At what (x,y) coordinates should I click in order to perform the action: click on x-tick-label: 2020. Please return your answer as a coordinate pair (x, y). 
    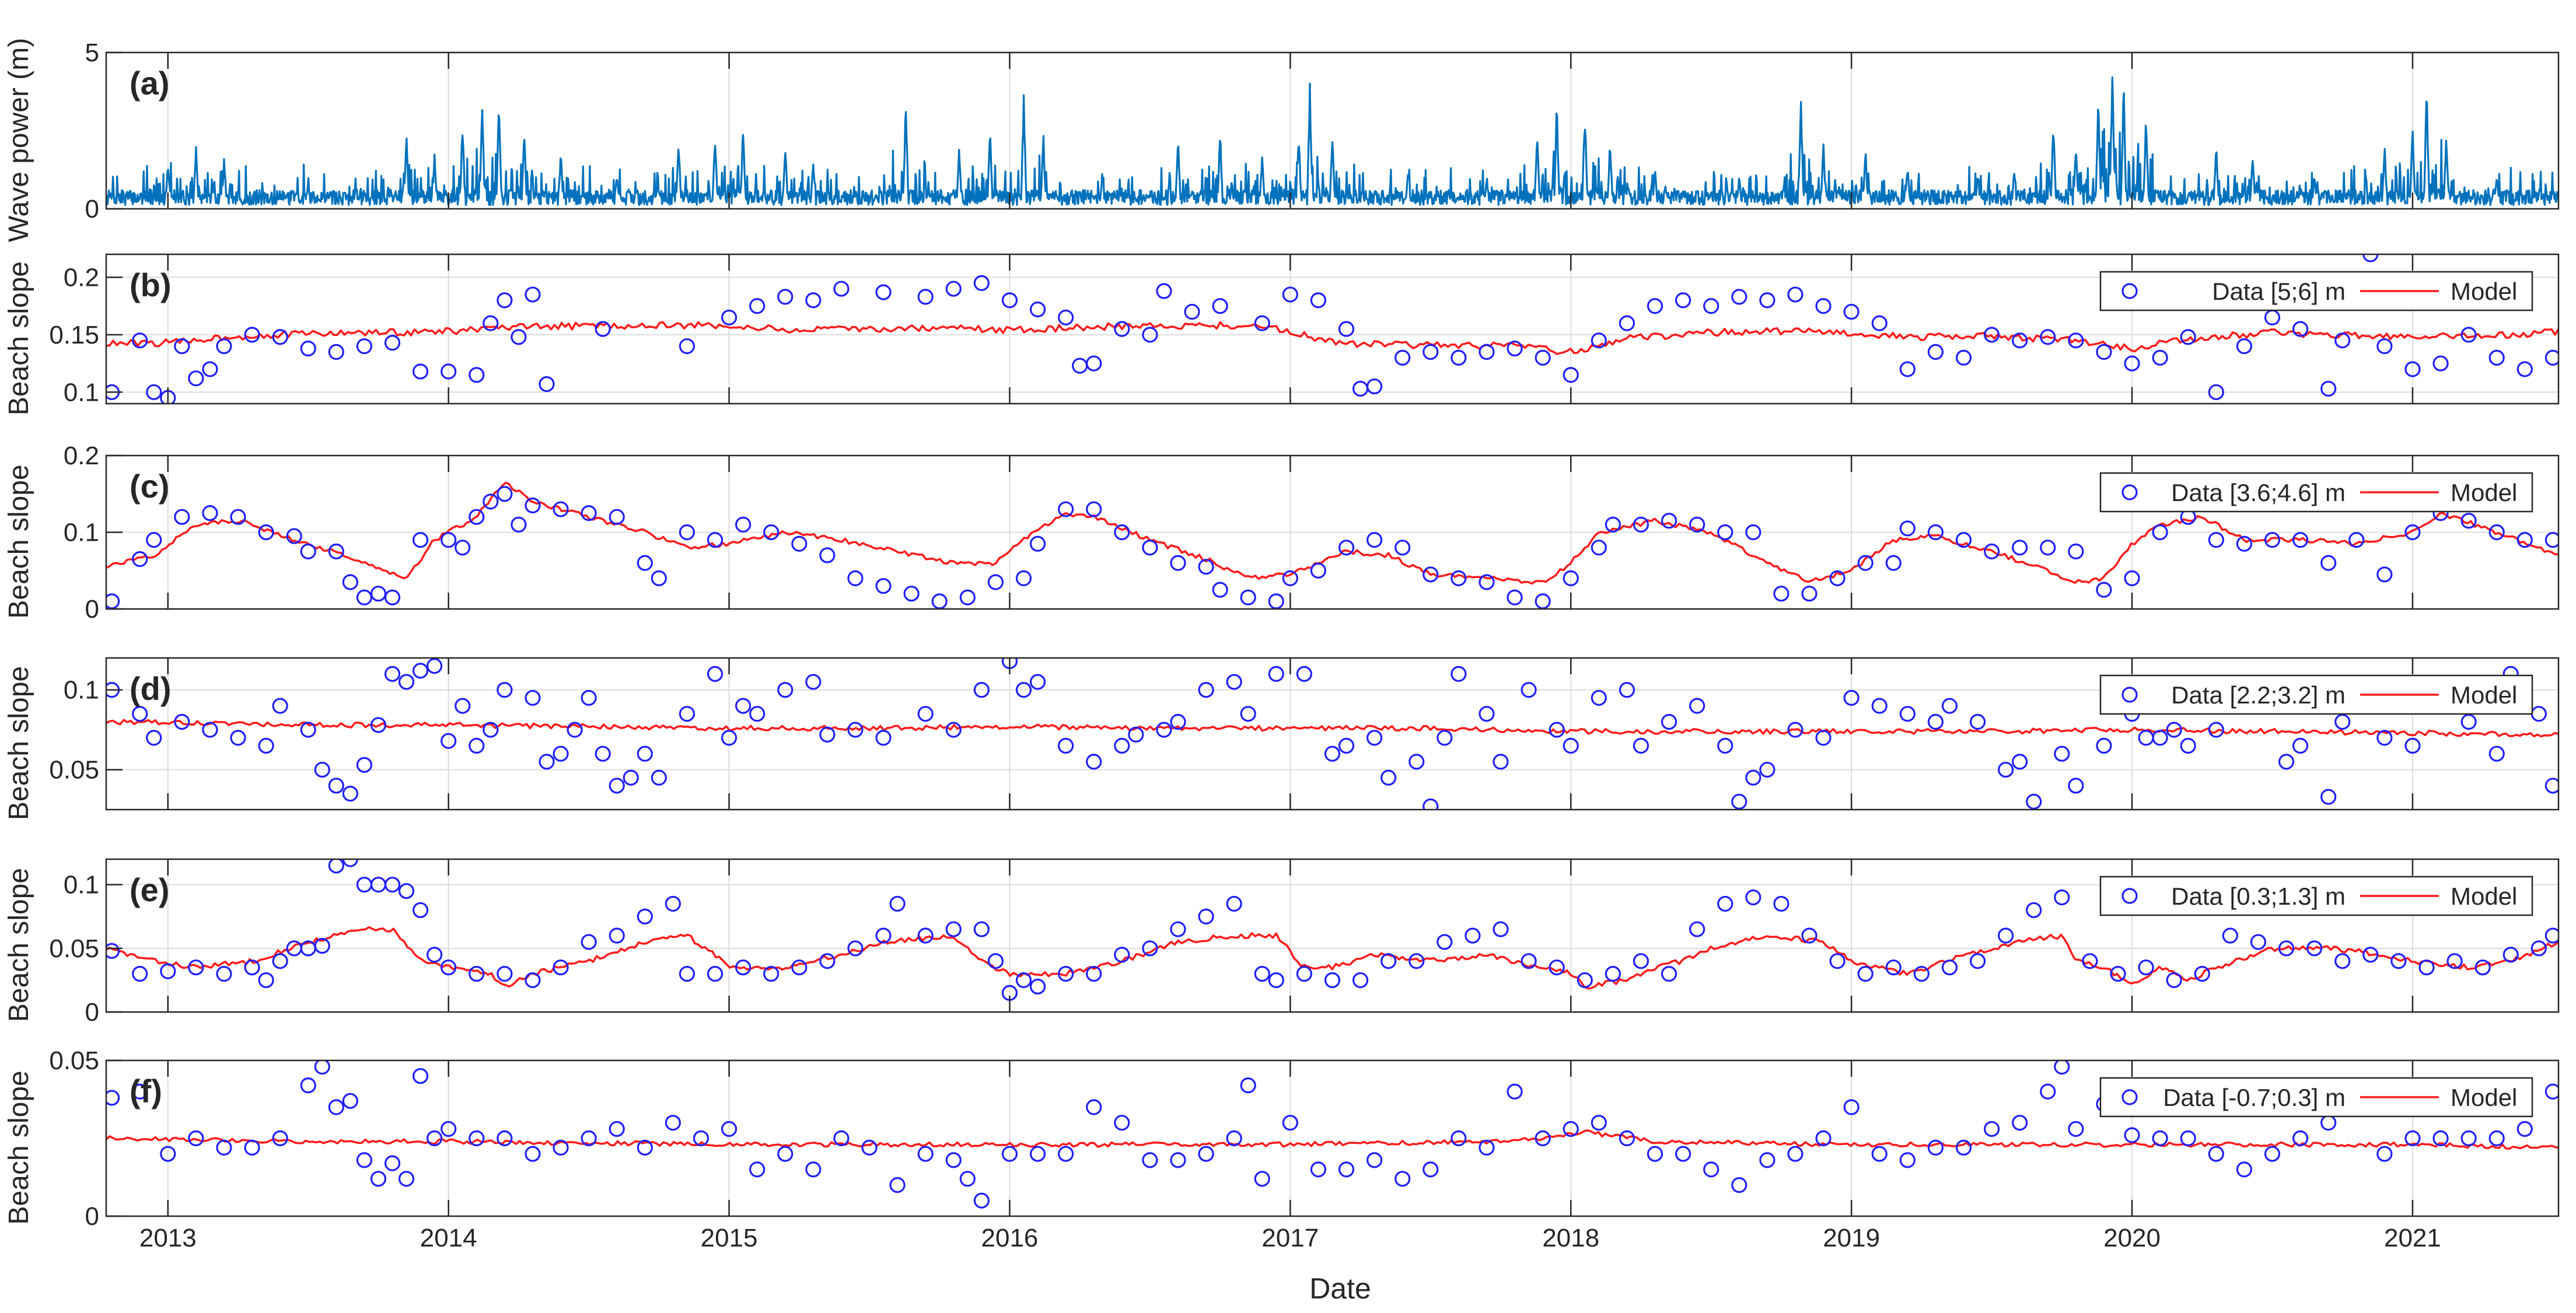
    Looking at the image, I should click on (2132, 1238).